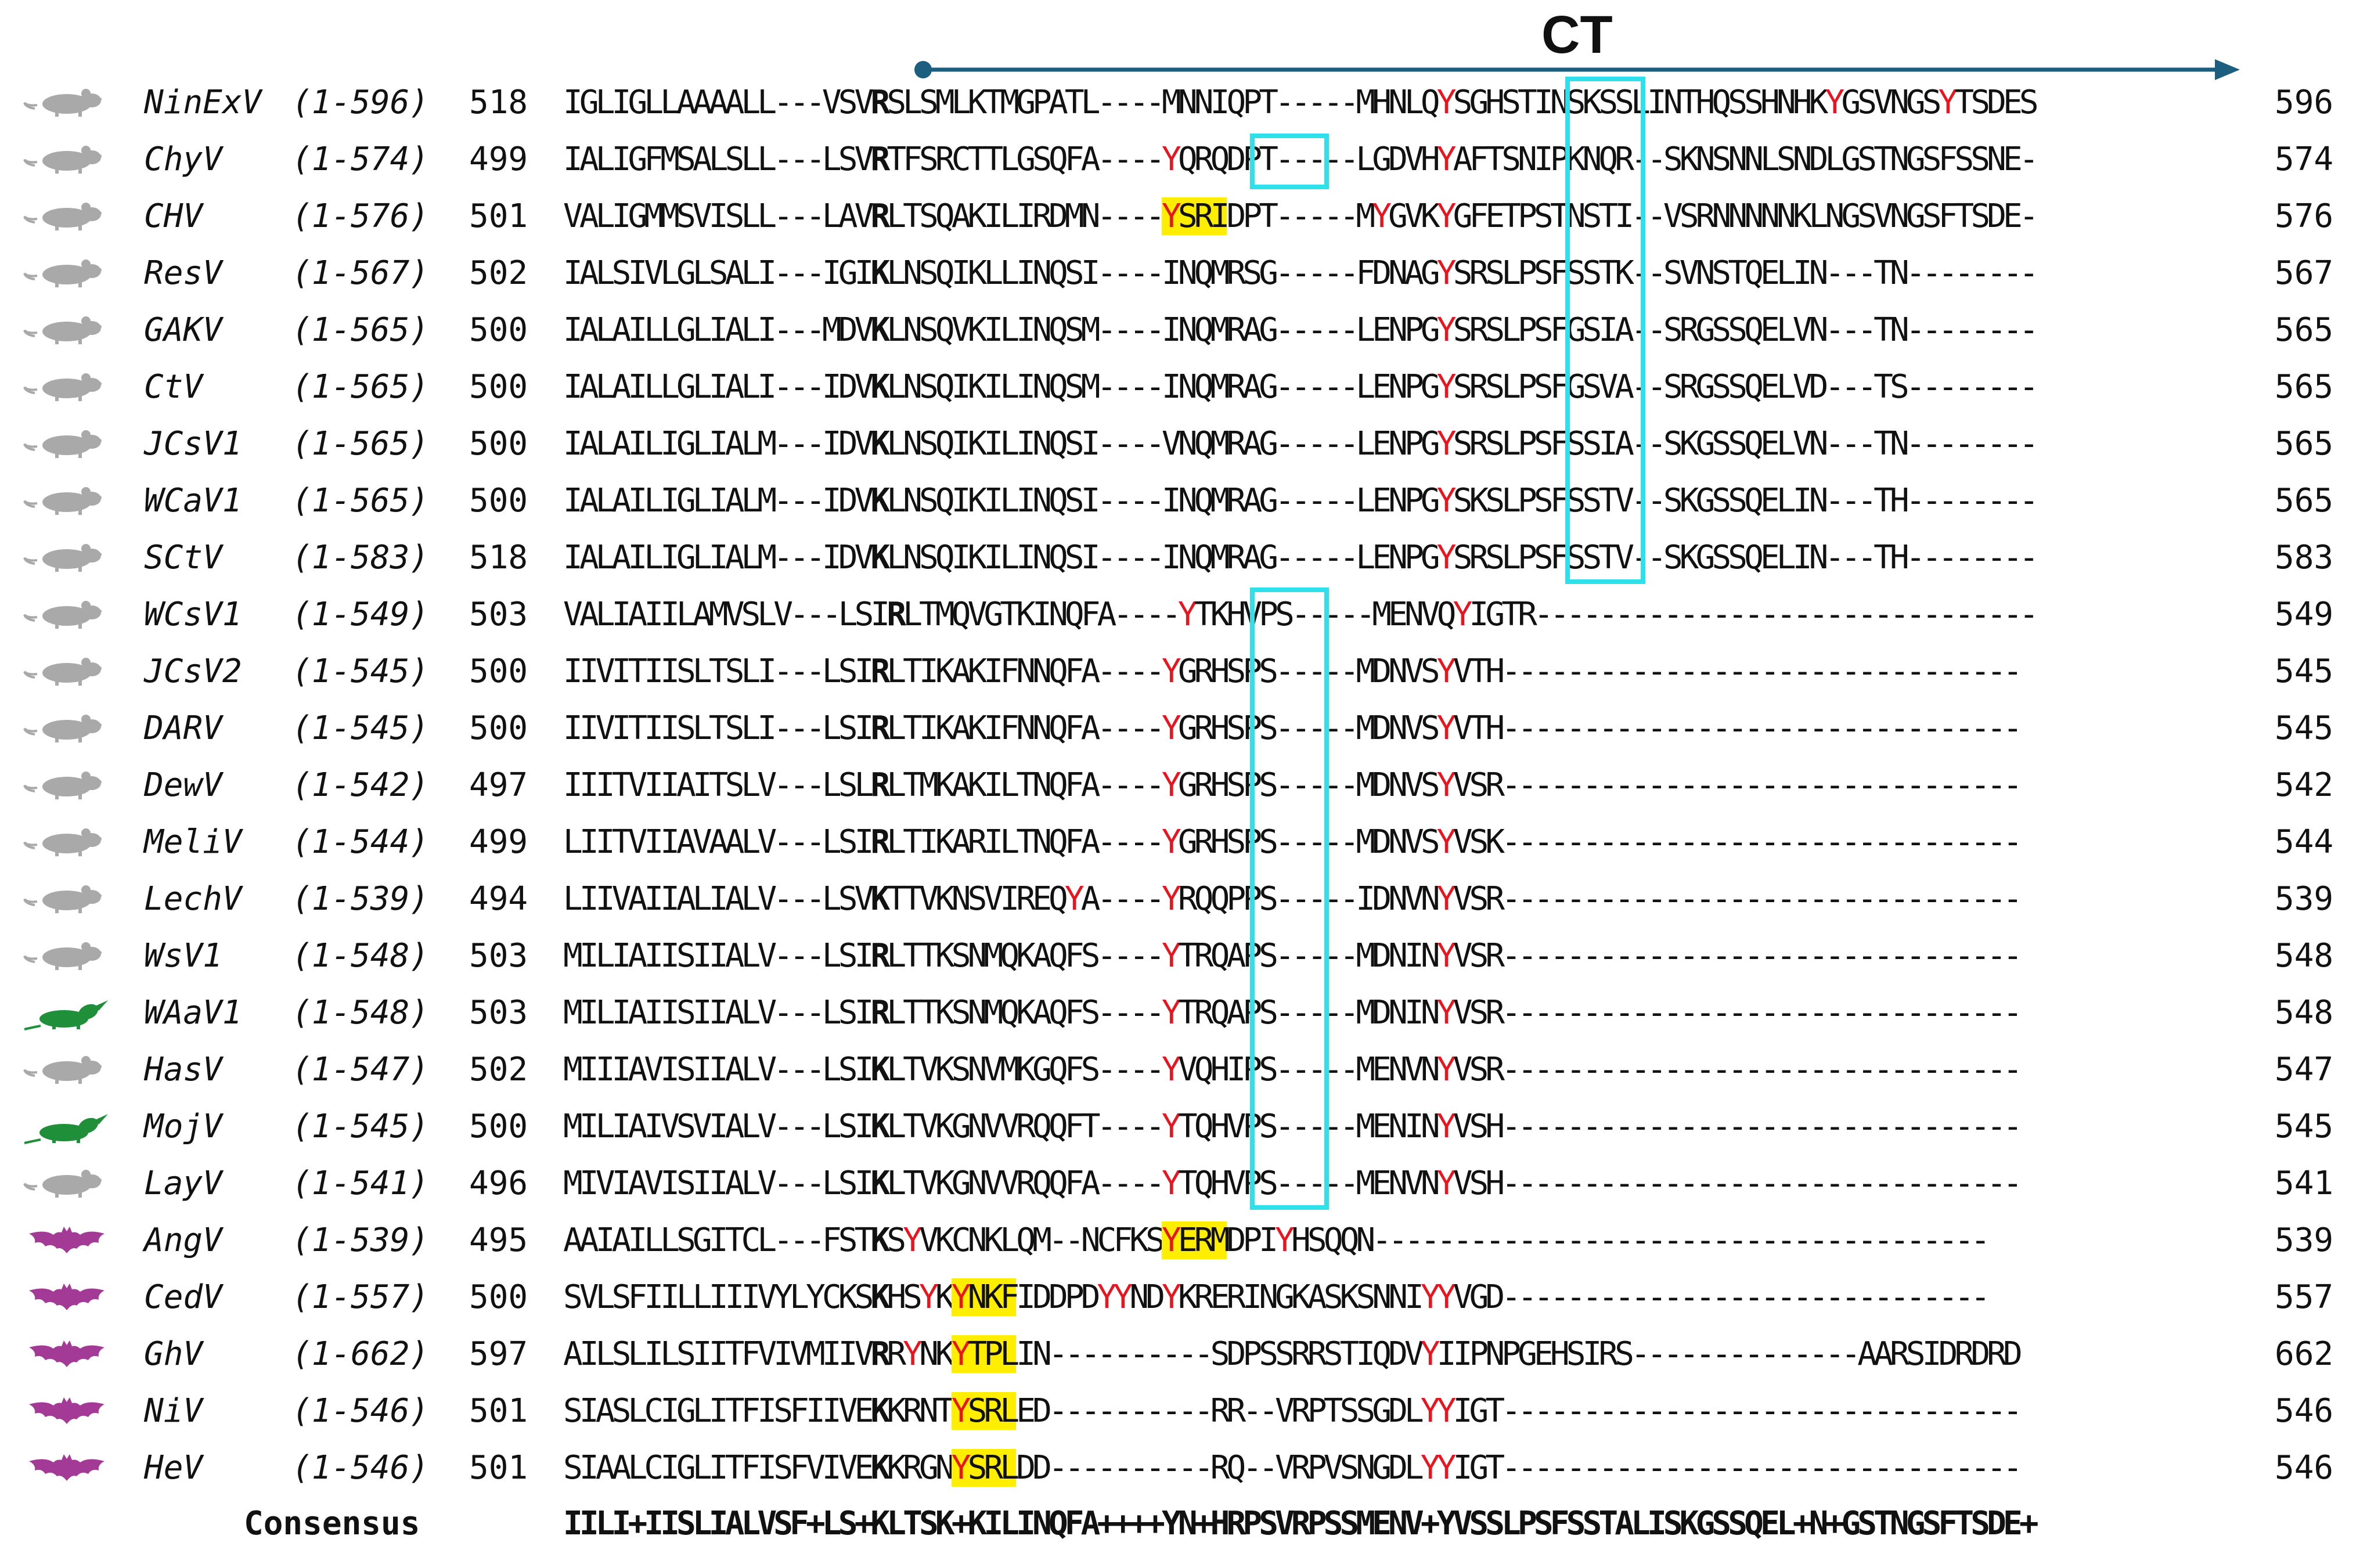  I want to click on virus-name: HasV, so click(183, 1069).